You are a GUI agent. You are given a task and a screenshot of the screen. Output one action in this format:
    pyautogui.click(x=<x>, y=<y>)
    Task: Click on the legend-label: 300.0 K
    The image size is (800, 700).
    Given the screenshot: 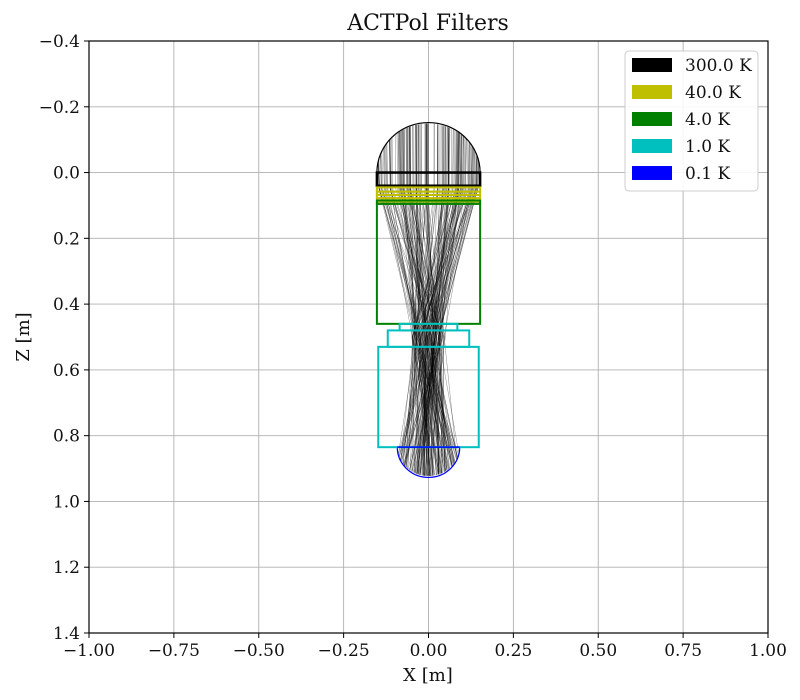 What is the action you would take?
    pyautogui.click(x=718, y=66)
    